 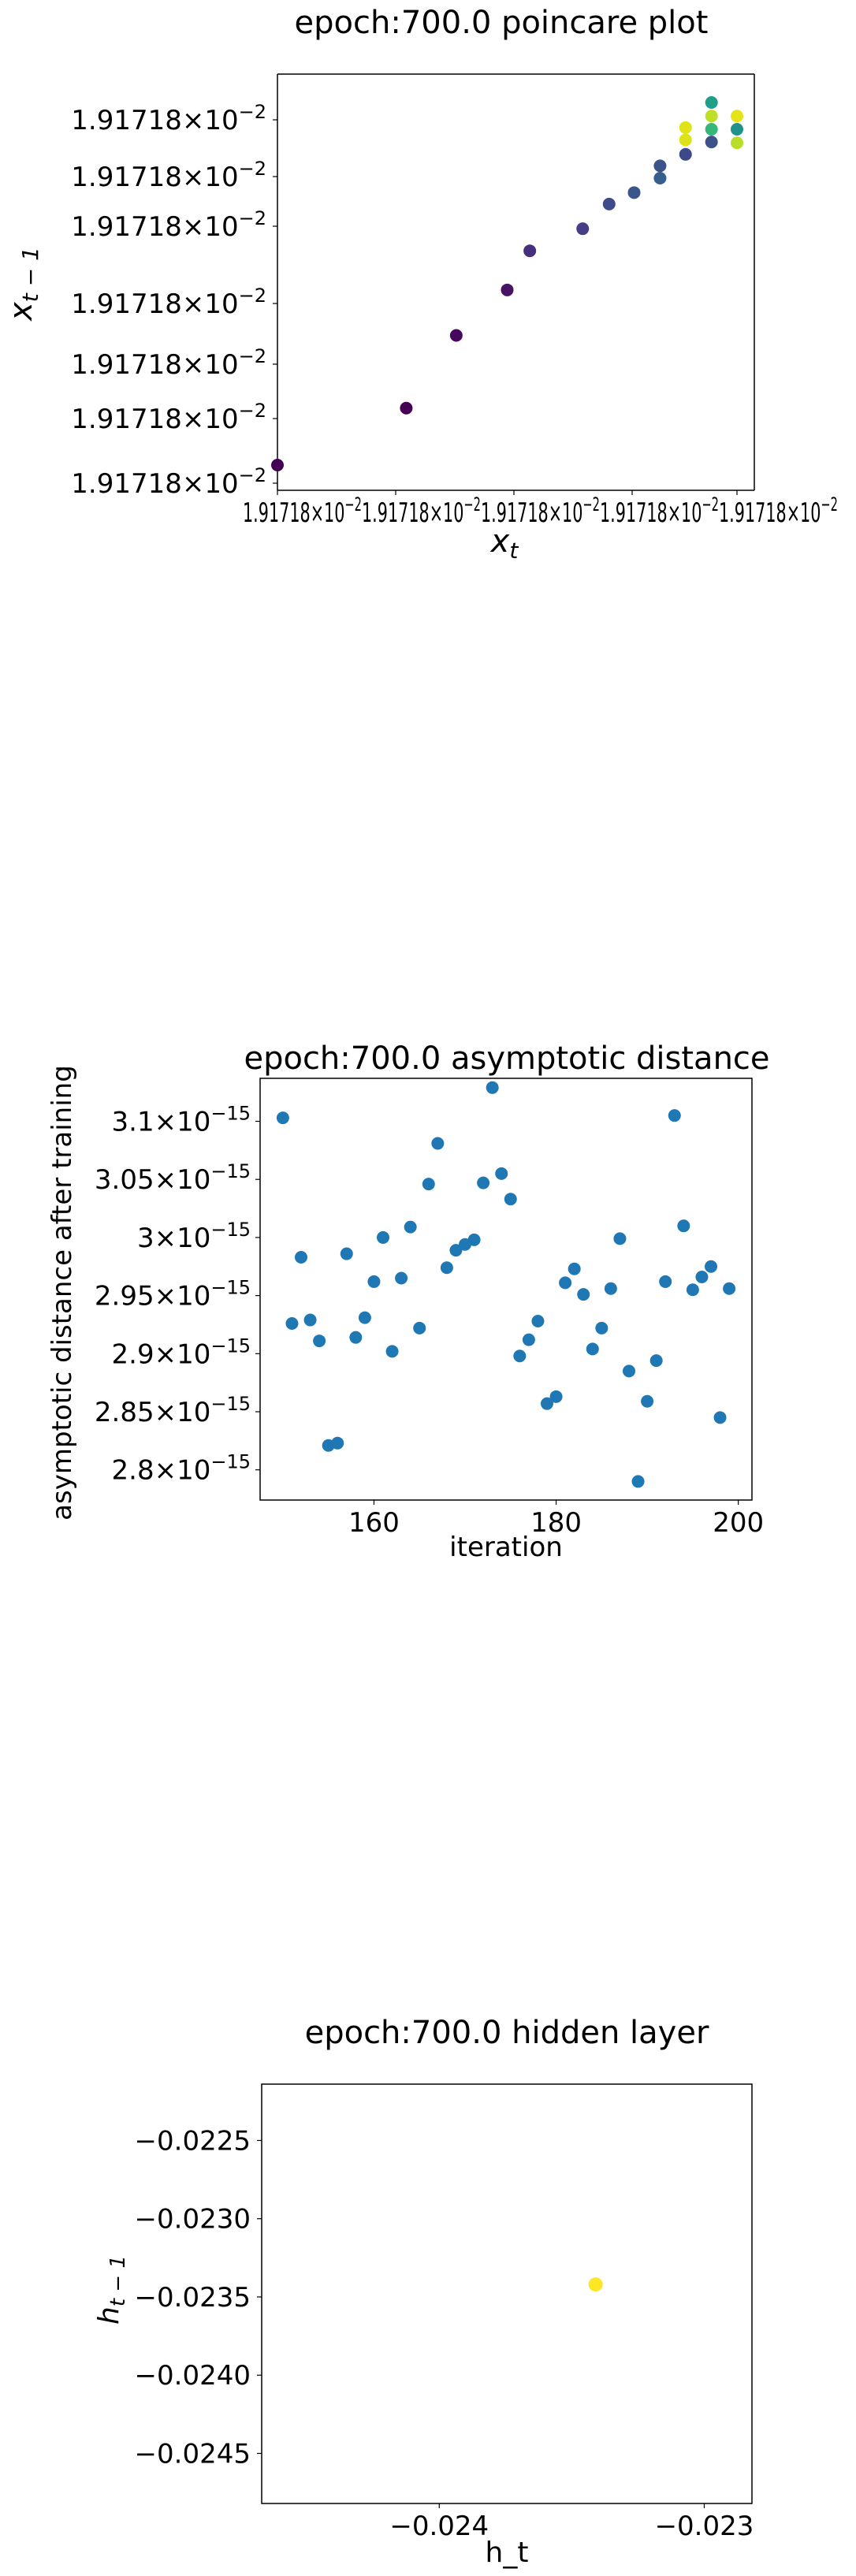 What do you see at coordinates (738, 1523) in the screenshot?
I see `asymptotic-x-tick-label: 200` at bounding box center [738, 1523].